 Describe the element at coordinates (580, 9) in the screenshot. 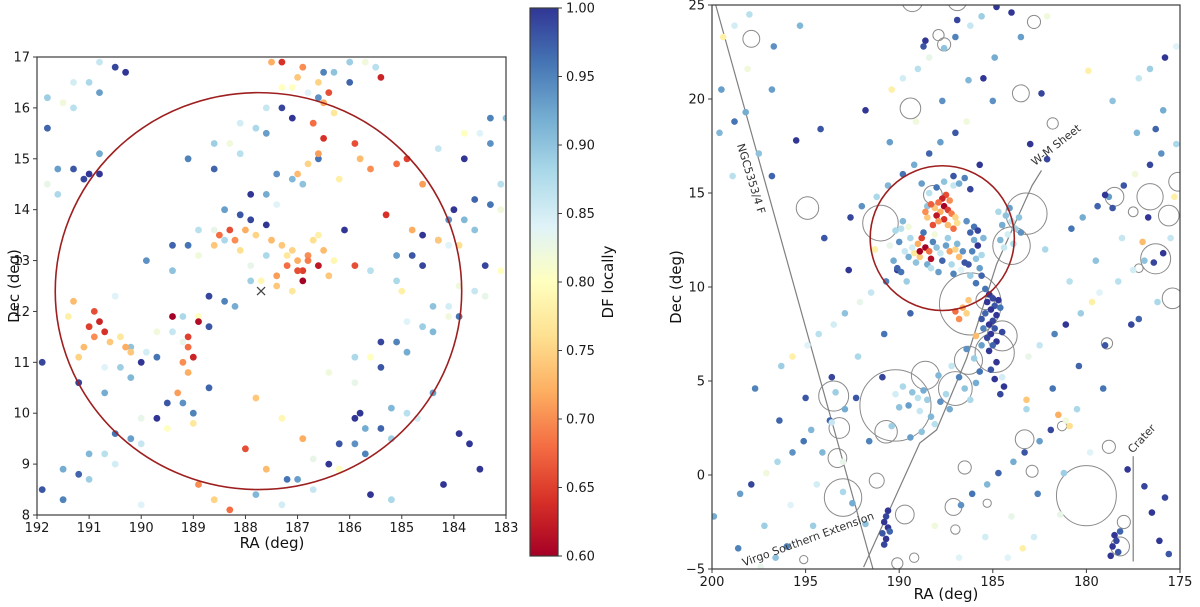

I see `colorbar-tick-label: 1.00` at that location.